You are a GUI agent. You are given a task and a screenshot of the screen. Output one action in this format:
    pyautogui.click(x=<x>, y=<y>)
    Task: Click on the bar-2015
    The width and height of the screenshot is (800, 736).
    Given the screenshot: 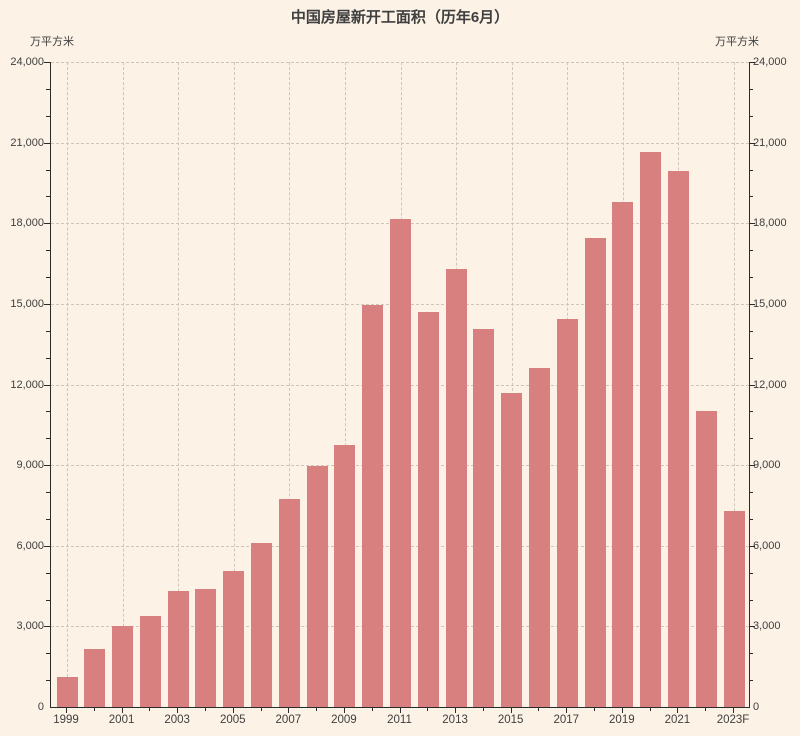 What is the action you would take?
    pyautogui.click(x=512, y=549)
    